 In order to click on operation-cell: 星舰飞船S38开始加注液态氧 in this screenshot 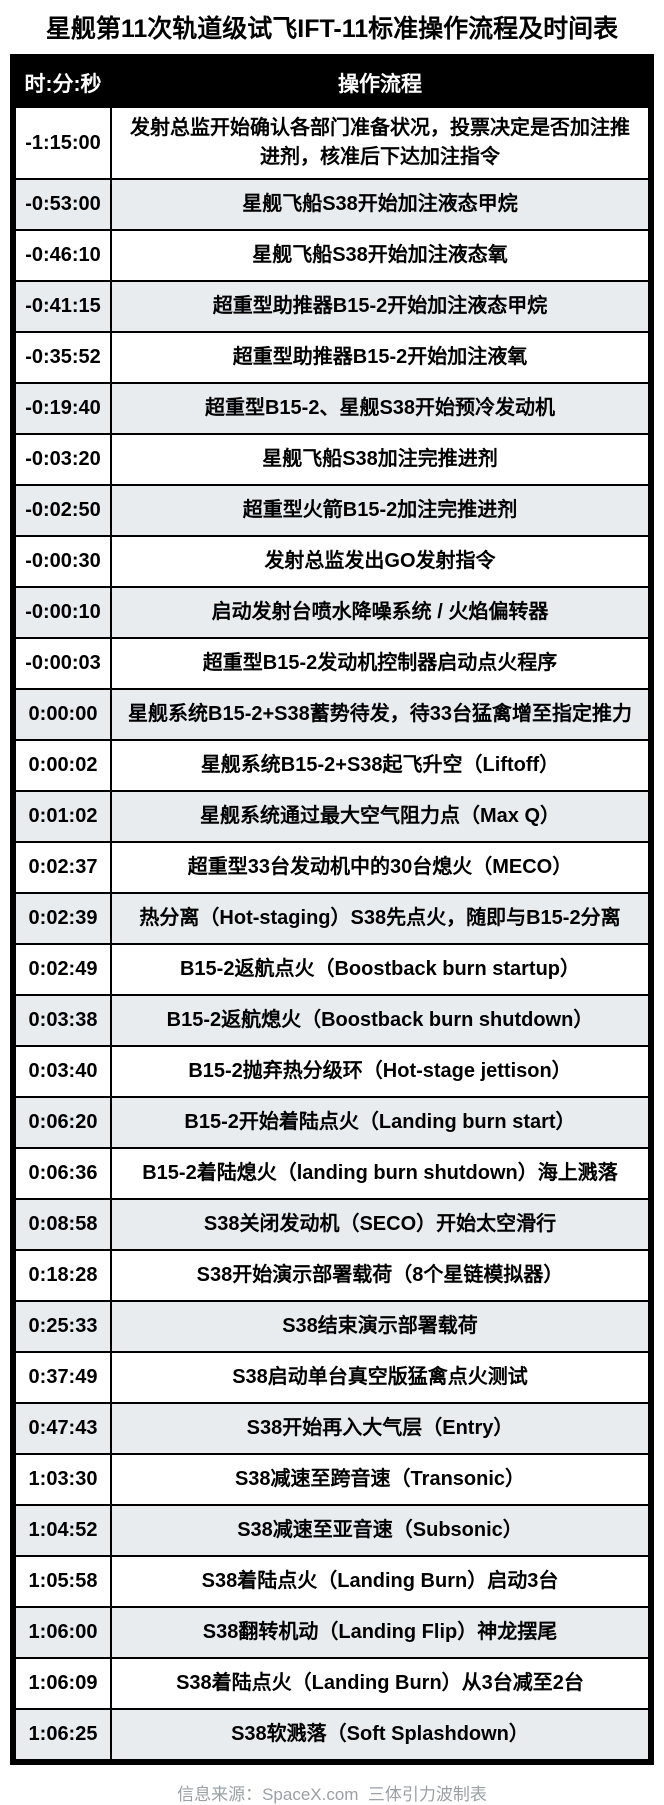, I will do `click(381, 255)`.